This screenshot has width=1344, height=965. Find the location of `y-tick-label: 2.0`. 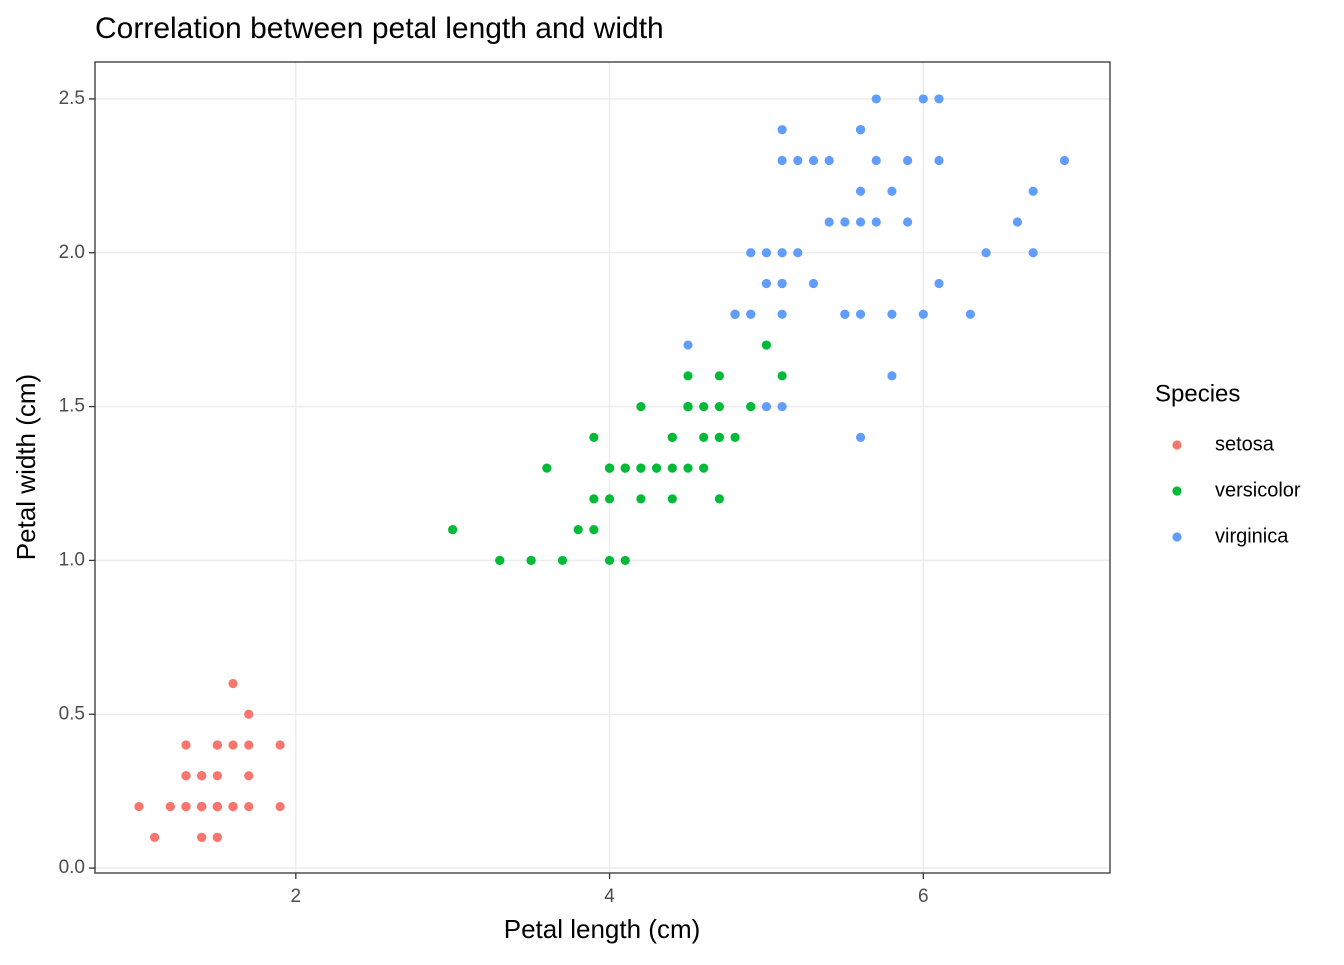

y-tick-label: 2.0 is located at coordinates (72, 252).